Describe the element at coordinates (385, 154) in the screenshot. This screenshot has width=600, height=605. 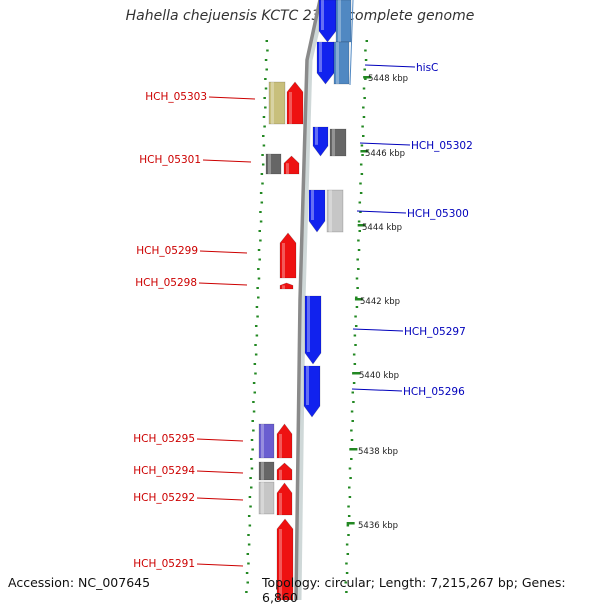
I see `scale-label: 5446 kbp` at that location.